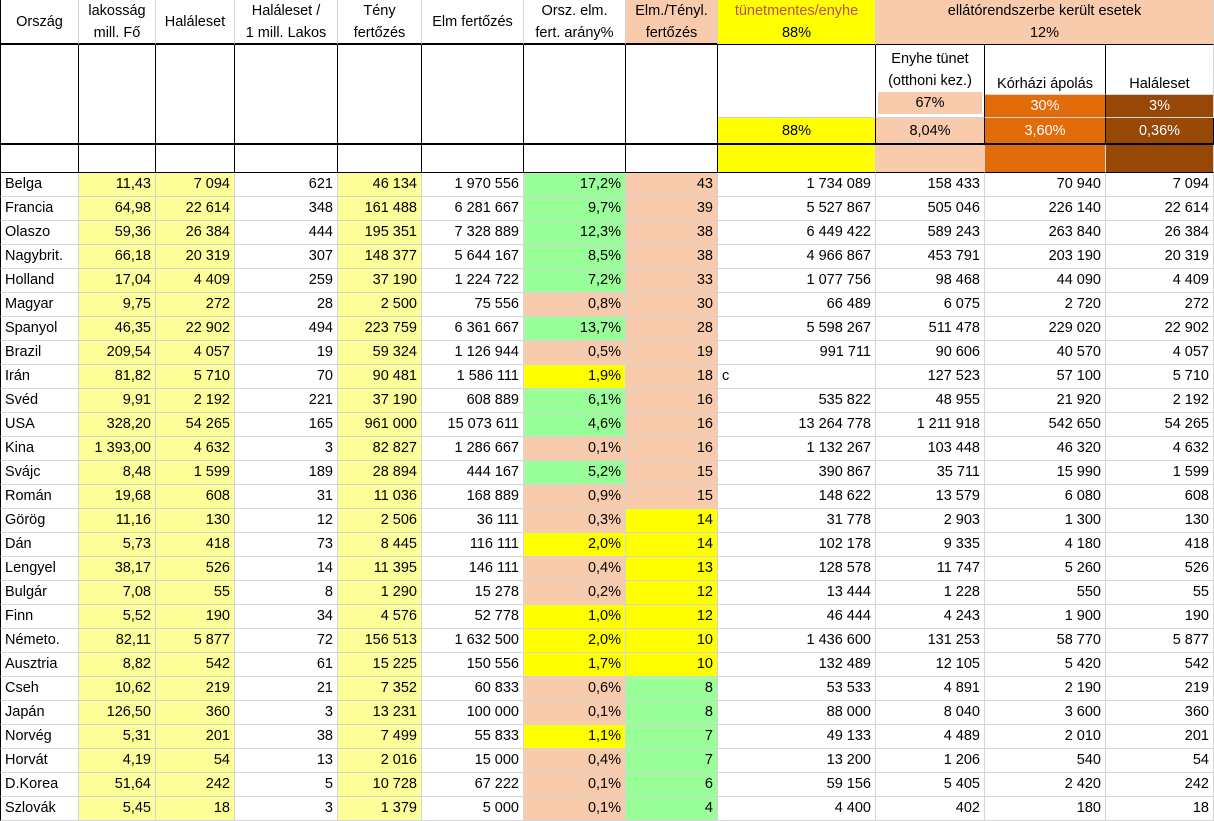 This screenshot has width=1214, height=821. What do you see at coordinates (473, 545) in the screenshot?
I see `table-cell: 116 111` at bounding box center [473, 545].